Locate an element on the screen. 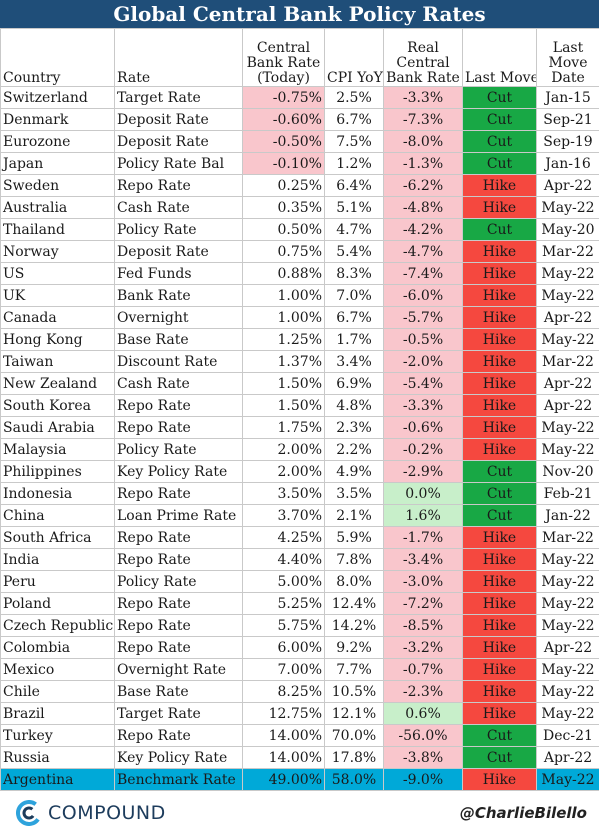 The image size is (599, 830). cell-cpi-yoy: 70.0% is located at coordinates (354, 735).